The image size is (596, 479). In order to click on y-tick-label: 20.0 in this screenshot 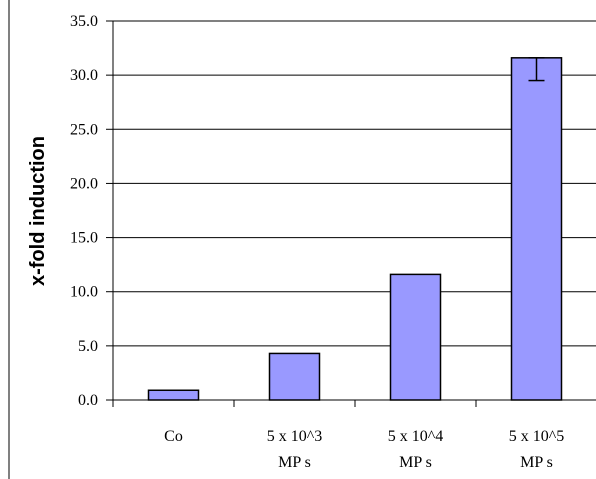, I will do `click(84, 183)`.